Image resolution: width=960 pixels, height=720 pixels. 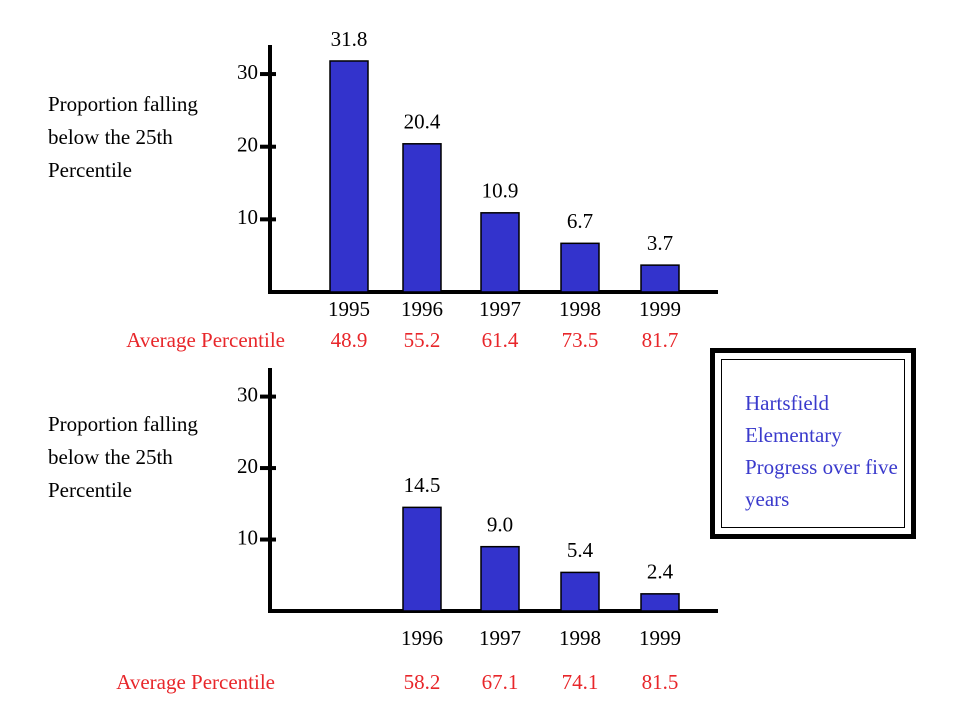 What do you see at coordinates (422, 682) in the screenshot?
I see `average-value: 58.2` at bounding box center [422, 682].